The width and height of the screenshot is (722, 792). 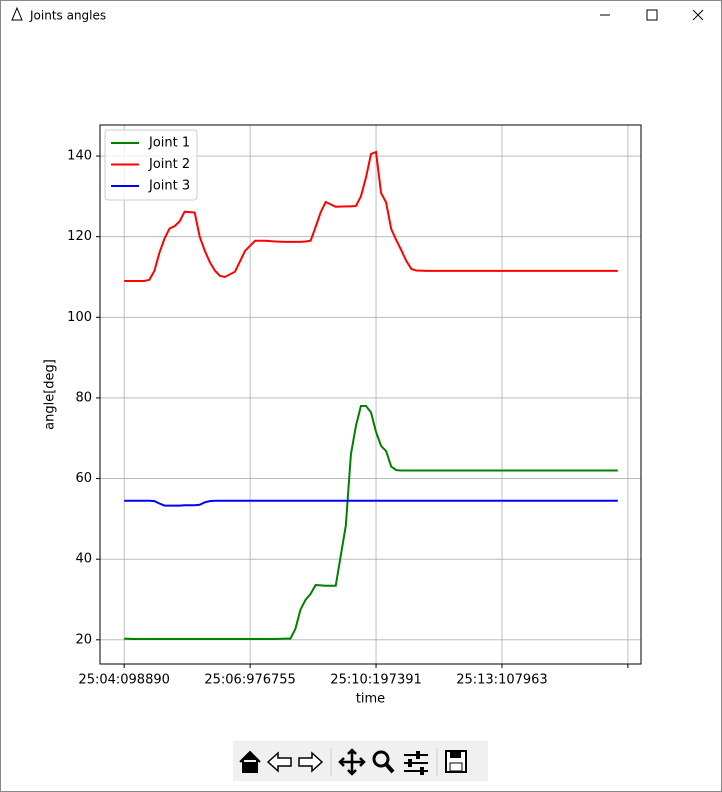 What do you see at coordinates (416, 763) in the screenshot?
I see `configure-button` at bounding box center [416, 763].